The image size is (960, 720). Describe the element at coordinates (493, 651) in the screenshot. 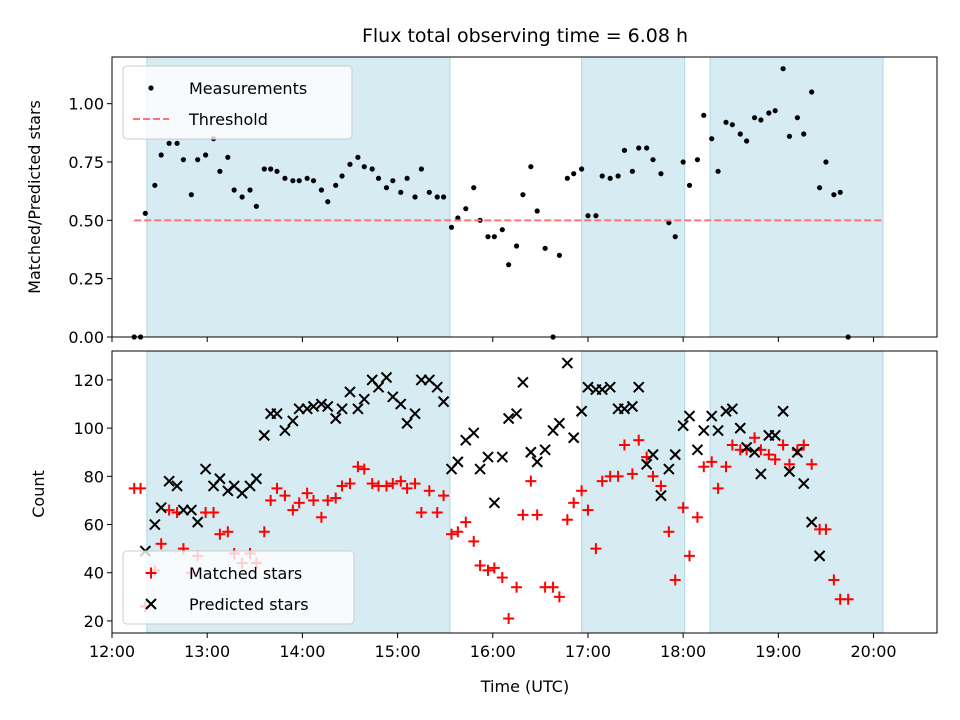

I see `x-tick-label: 16:00` at that location.